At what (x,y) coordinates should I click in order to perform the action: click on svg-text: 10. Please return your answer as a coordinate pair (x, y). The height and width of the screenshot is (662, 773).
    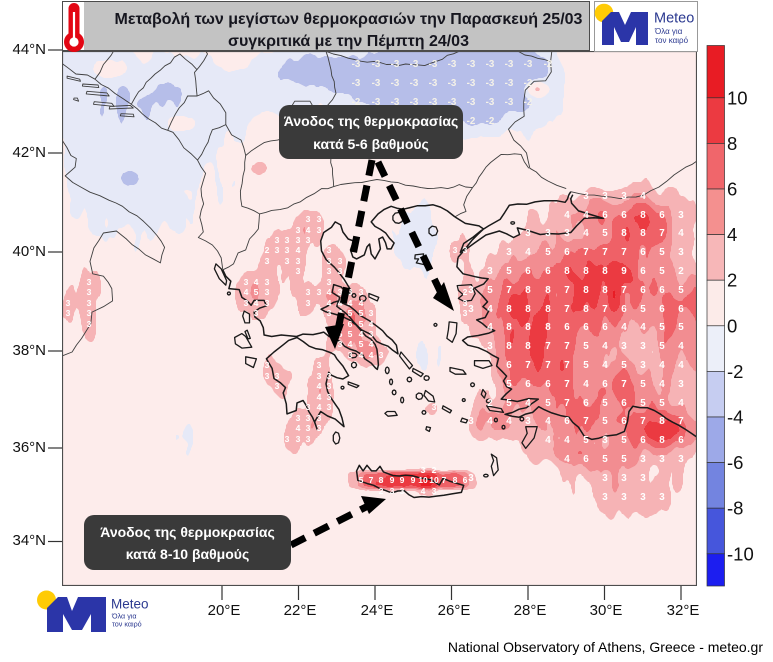
    Looking at the image, I should click on (423, 480).